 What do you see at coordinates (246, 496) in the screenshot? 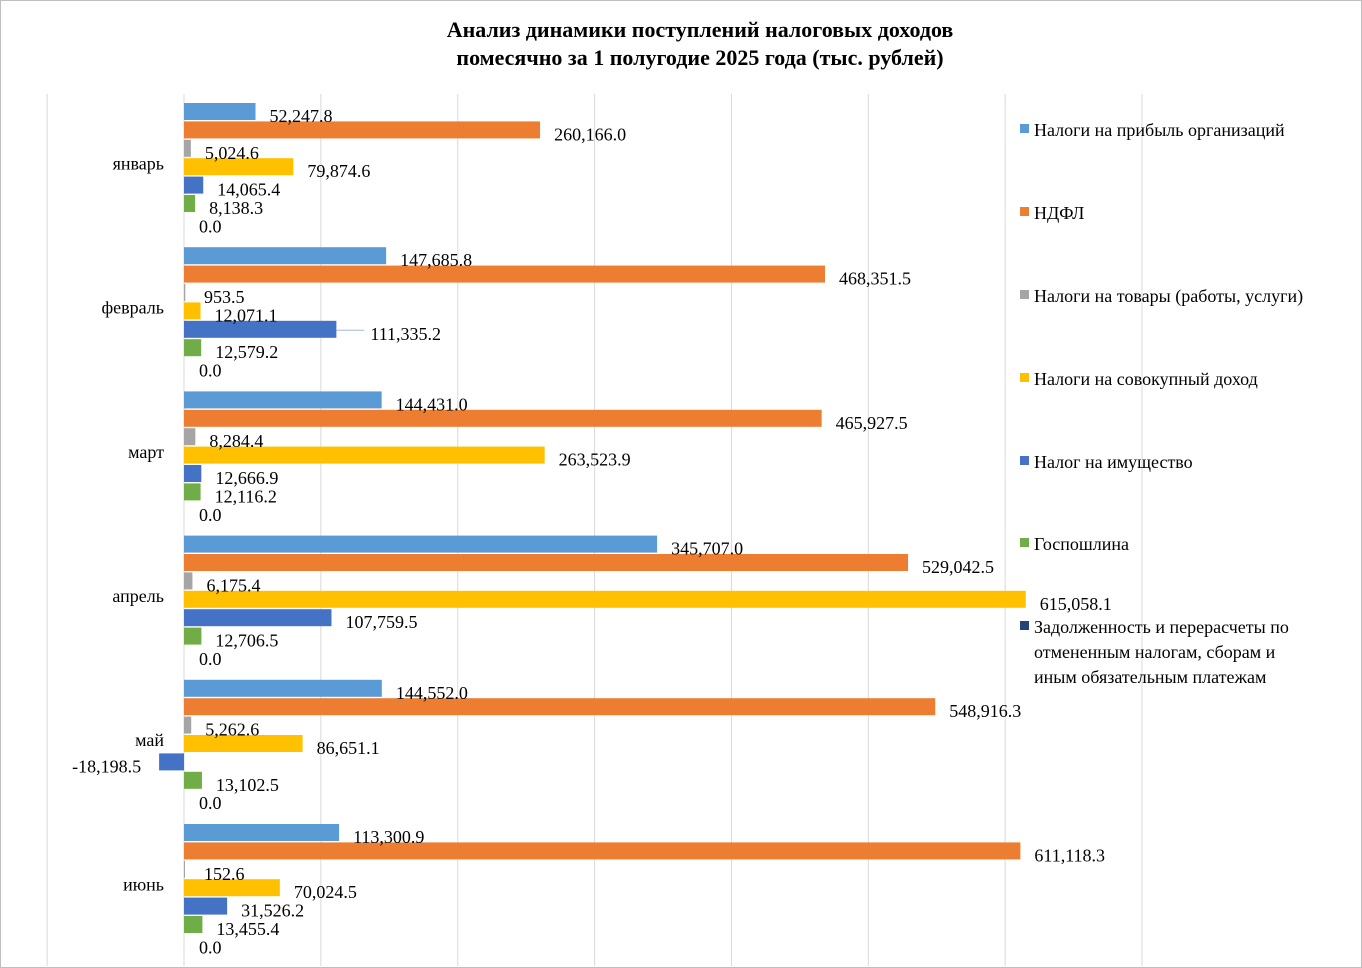
I see `data-label: 12,116.2` at bounding box center [246, 496].